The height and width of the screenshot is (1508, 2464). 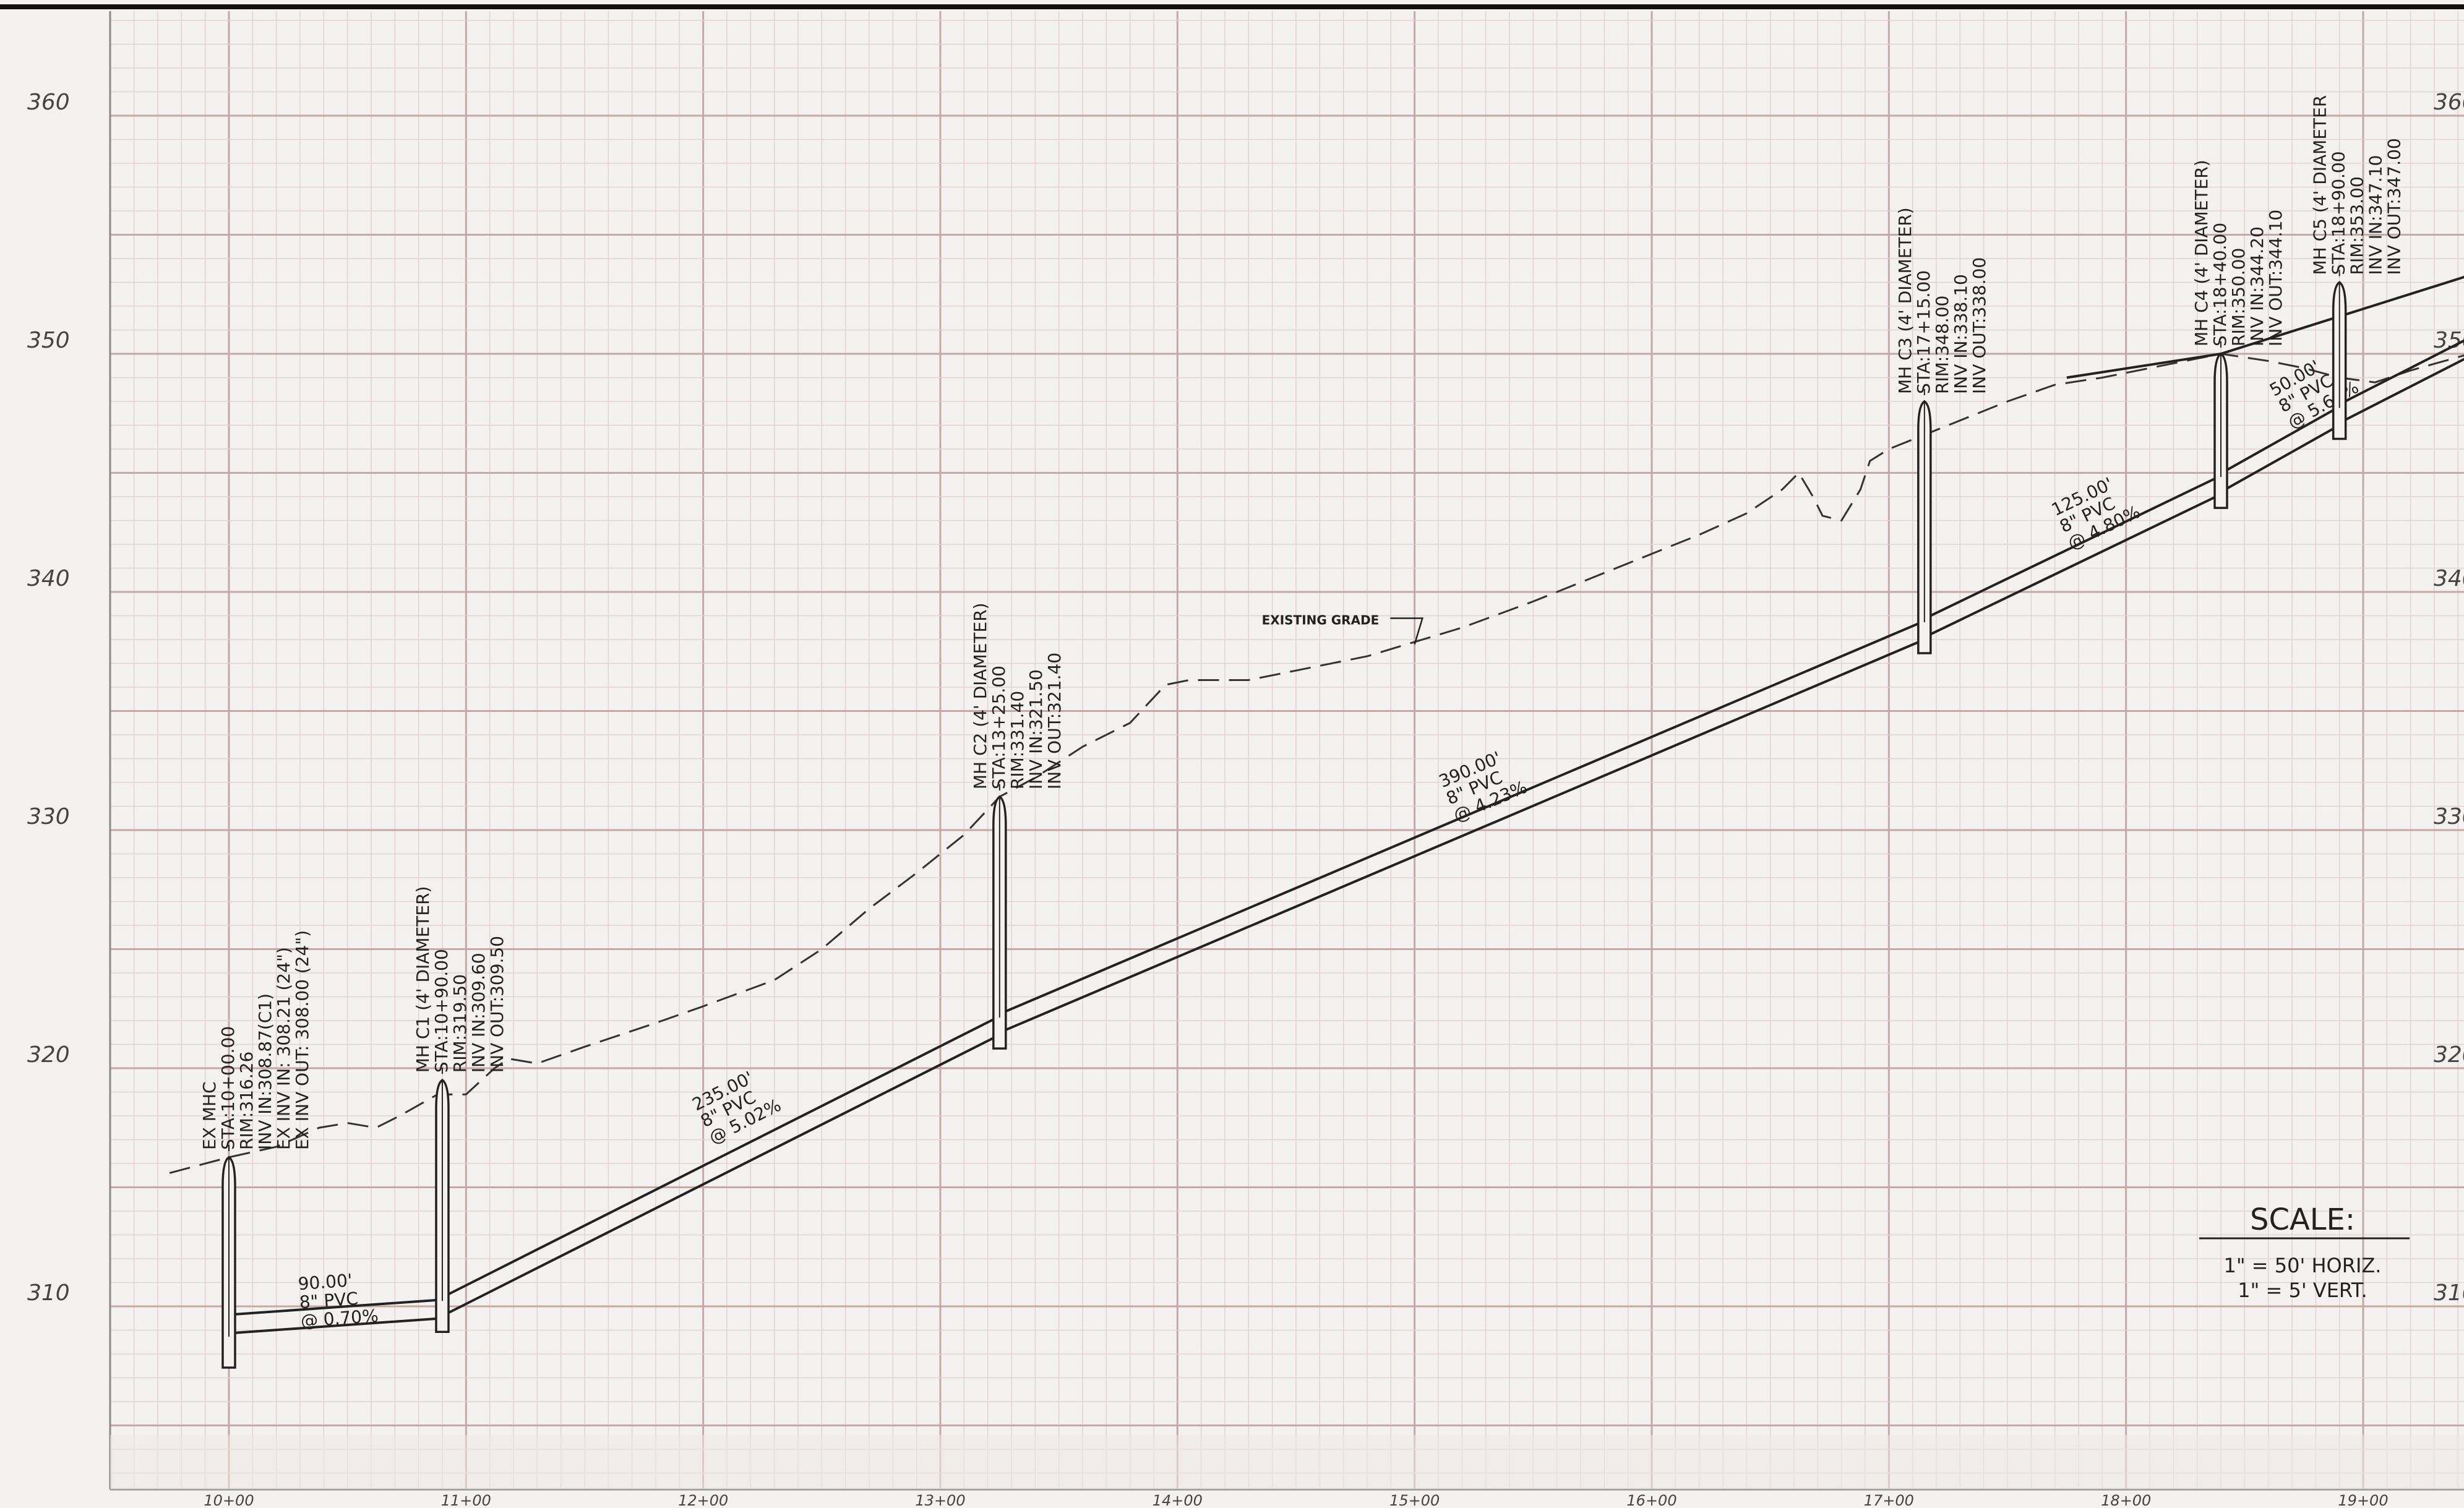 What do you see at coordinates (209, 1115) in the screenshot?
I see `manhole-callout-line: EX MHC` at bounding box center [209, 1115].